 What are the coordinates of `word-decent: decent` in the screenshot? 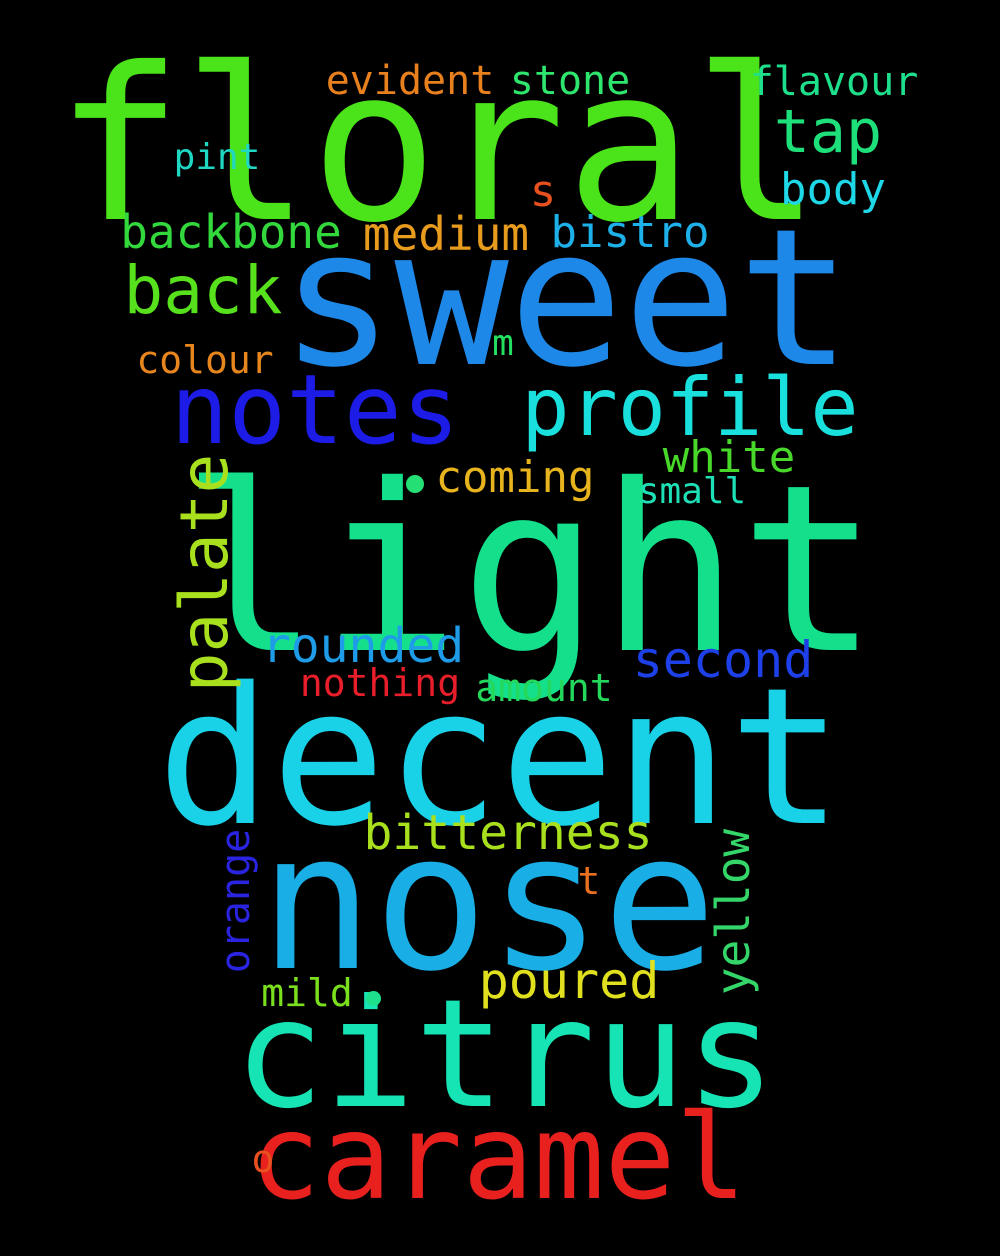 It's located at (500, 757).